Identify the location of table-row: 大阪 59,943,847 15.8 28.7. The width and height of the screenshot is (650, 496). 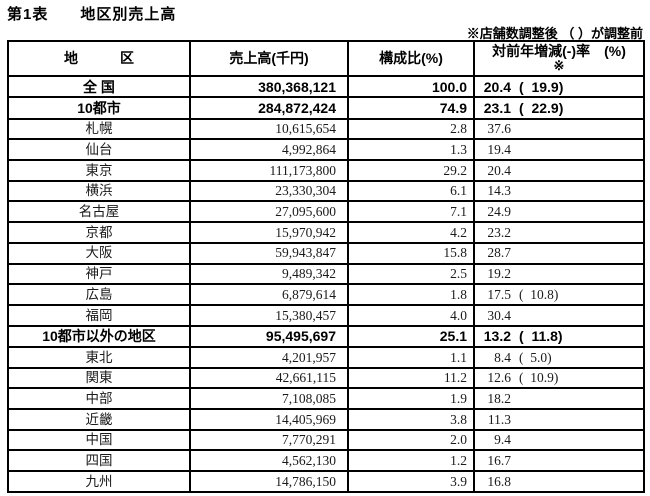
(326, 253).